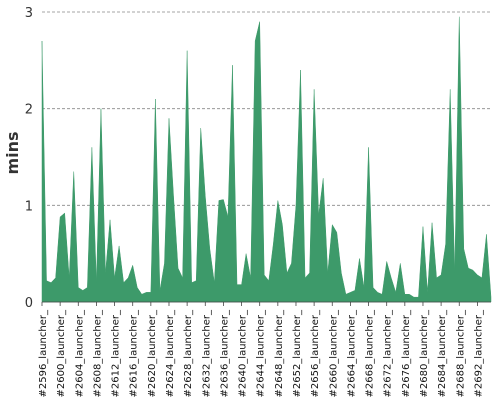 Image resolution: width=500 pixels, height=400 pixels. Describe the element at coordinates (29, 158) in the screenshot. I see `y-axis: 0 1 2 3` at that location.